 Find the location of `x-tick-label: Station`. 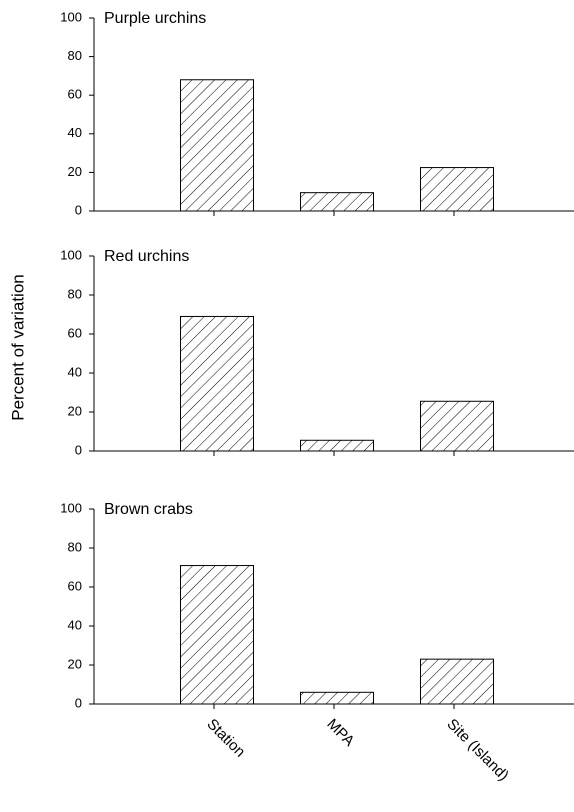

x-tick-label: Station is located at coordinates (225, 738).